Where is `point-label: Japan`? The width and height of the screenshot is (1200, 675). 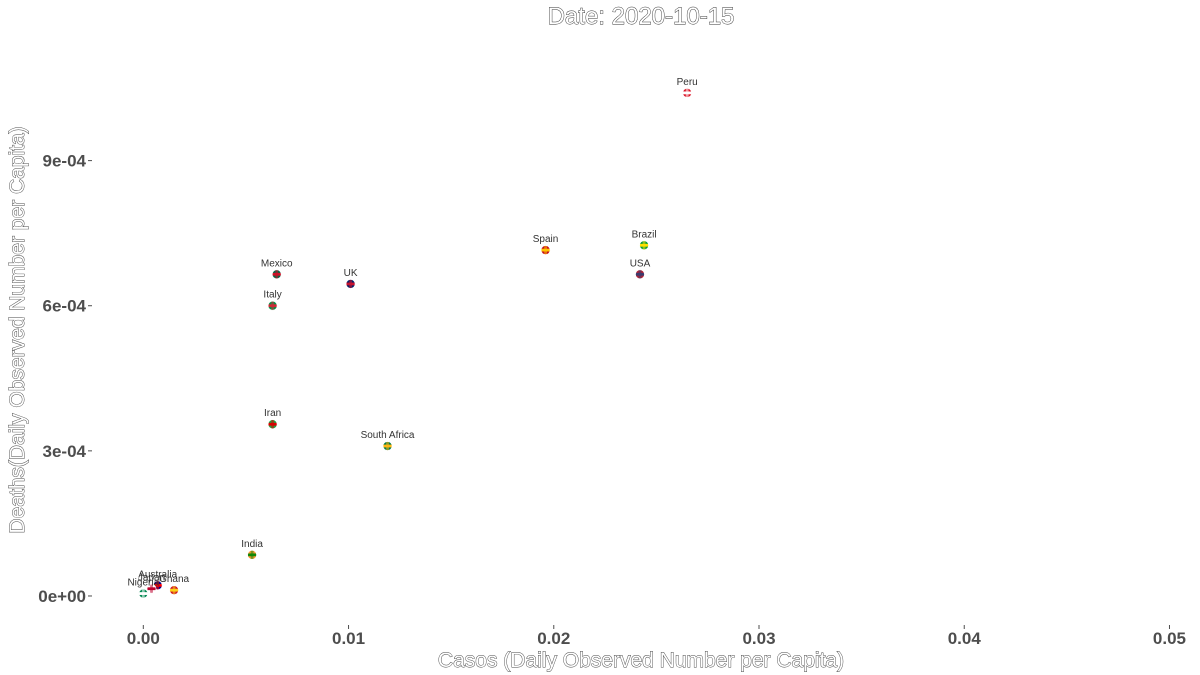 point-label: Japan is located at coordinates (151, 578).